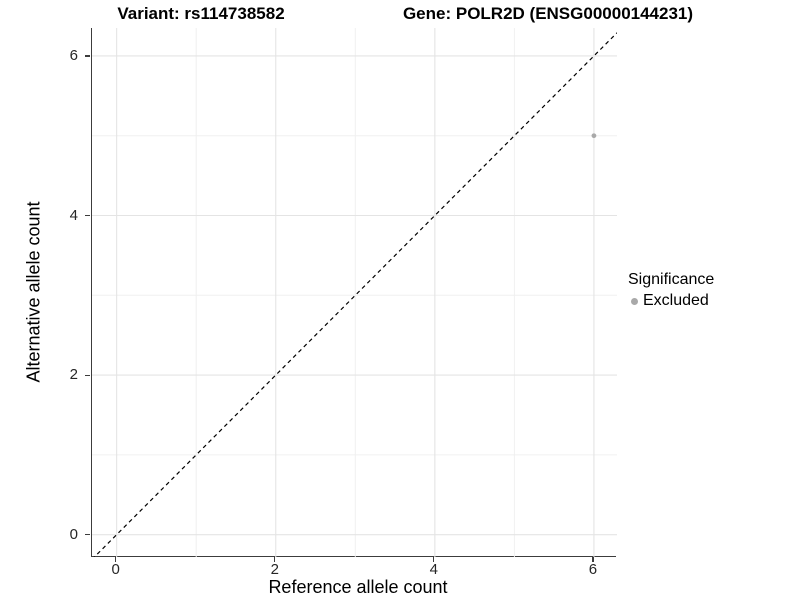 The image size is (800, 600). Describe the element at coordinates (594, 136) in the screenshot. I see `data-point-excluded` at that location.